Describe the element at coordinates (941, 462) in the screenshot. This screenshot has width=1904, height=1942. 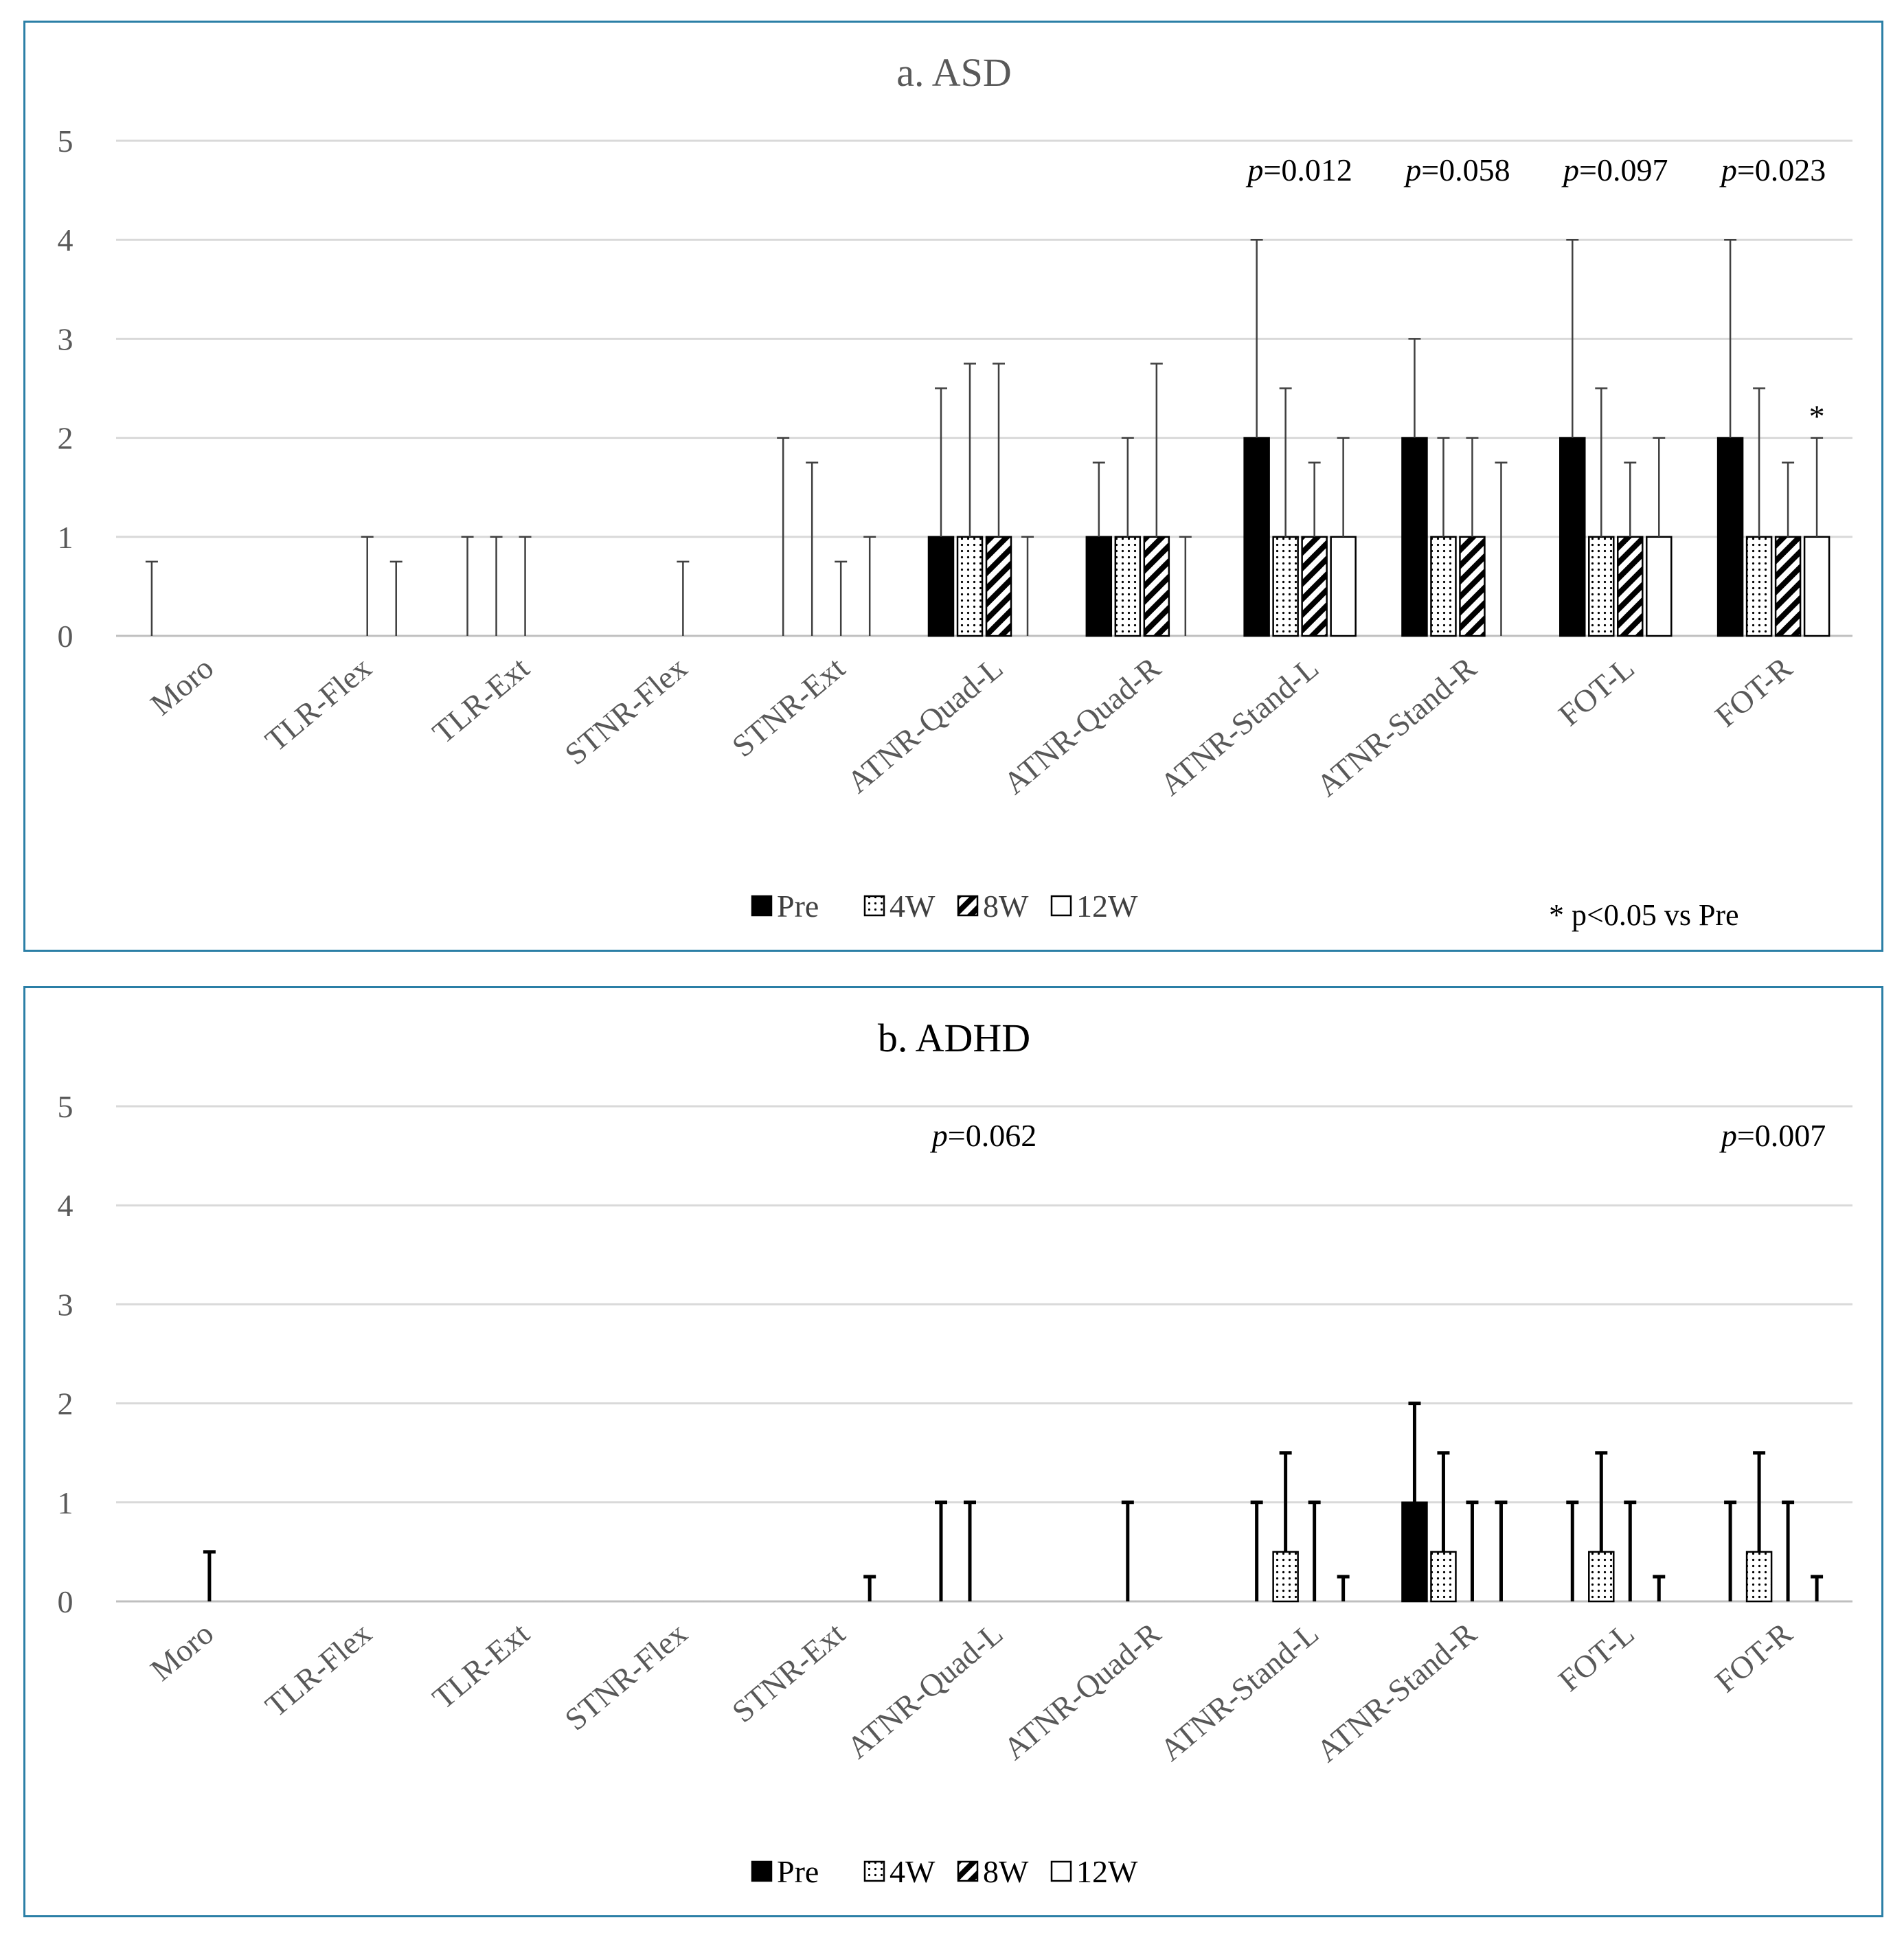
I see `error-bar-pre-atnr-quad-l` at that location.